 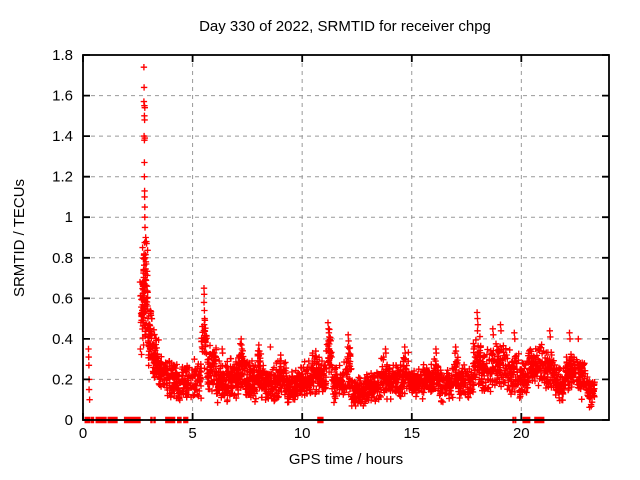 I want to click on x-tick-label: 10, so click(x=302, y=433).